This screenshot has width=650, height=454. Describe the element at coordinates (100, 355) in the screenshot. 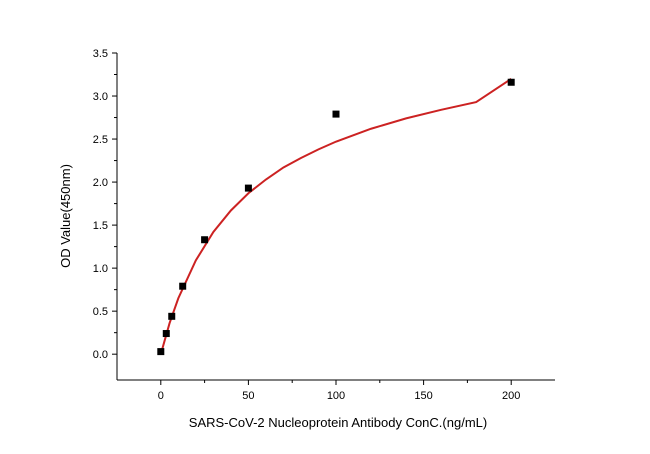

I see `y-tick-label: 0.0` at that location.